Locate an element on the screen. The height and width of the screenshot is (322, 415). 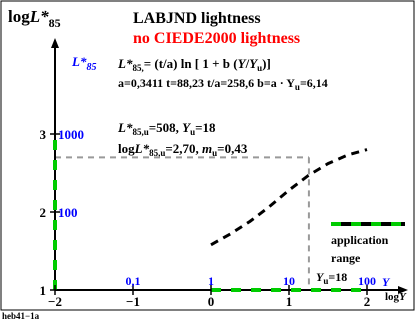
x-tick-label-1: −1 is located at coordinates (133, 301).